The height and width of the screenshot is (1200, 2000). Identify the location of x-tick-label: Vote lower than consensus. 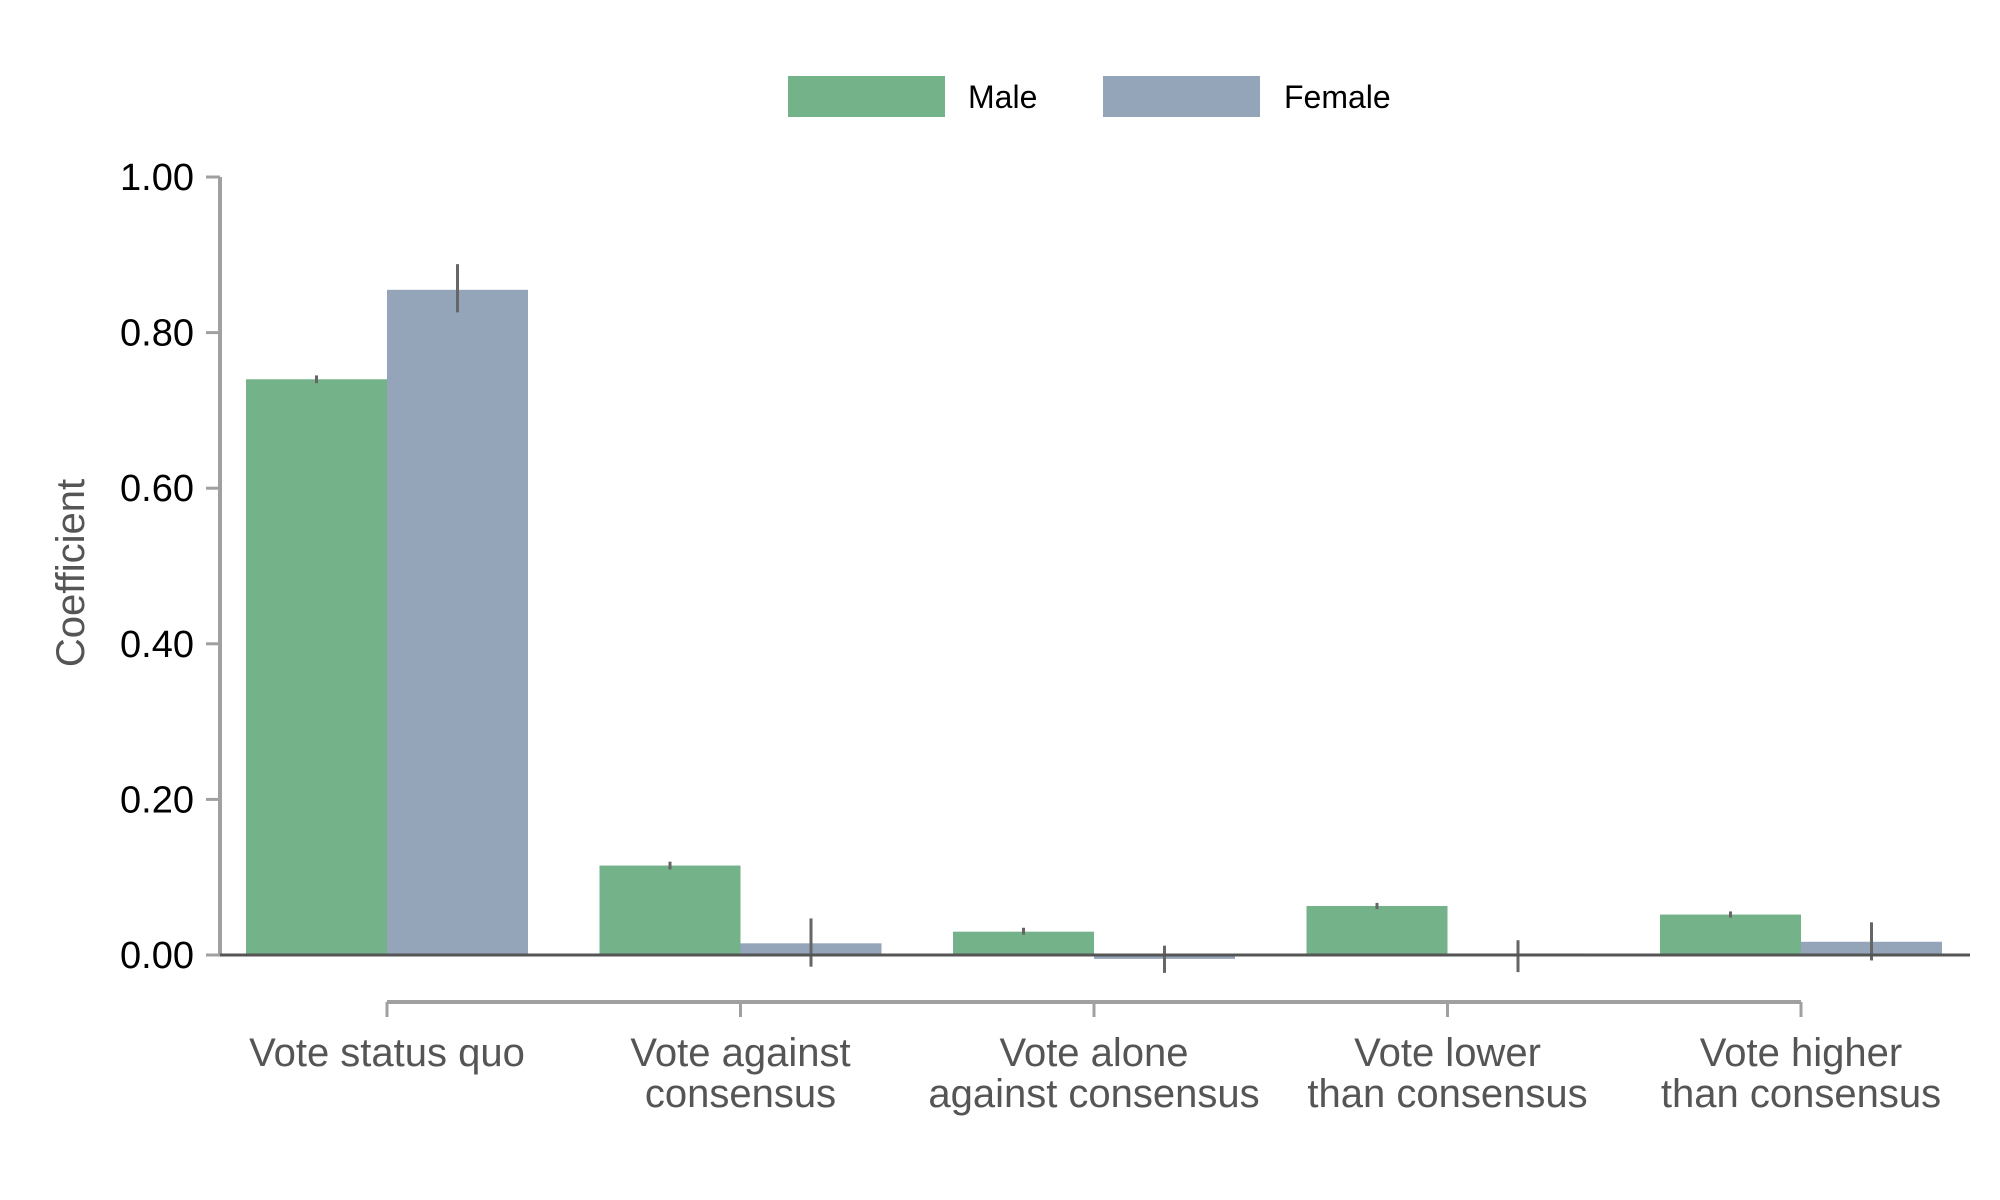
(1447, 1073).